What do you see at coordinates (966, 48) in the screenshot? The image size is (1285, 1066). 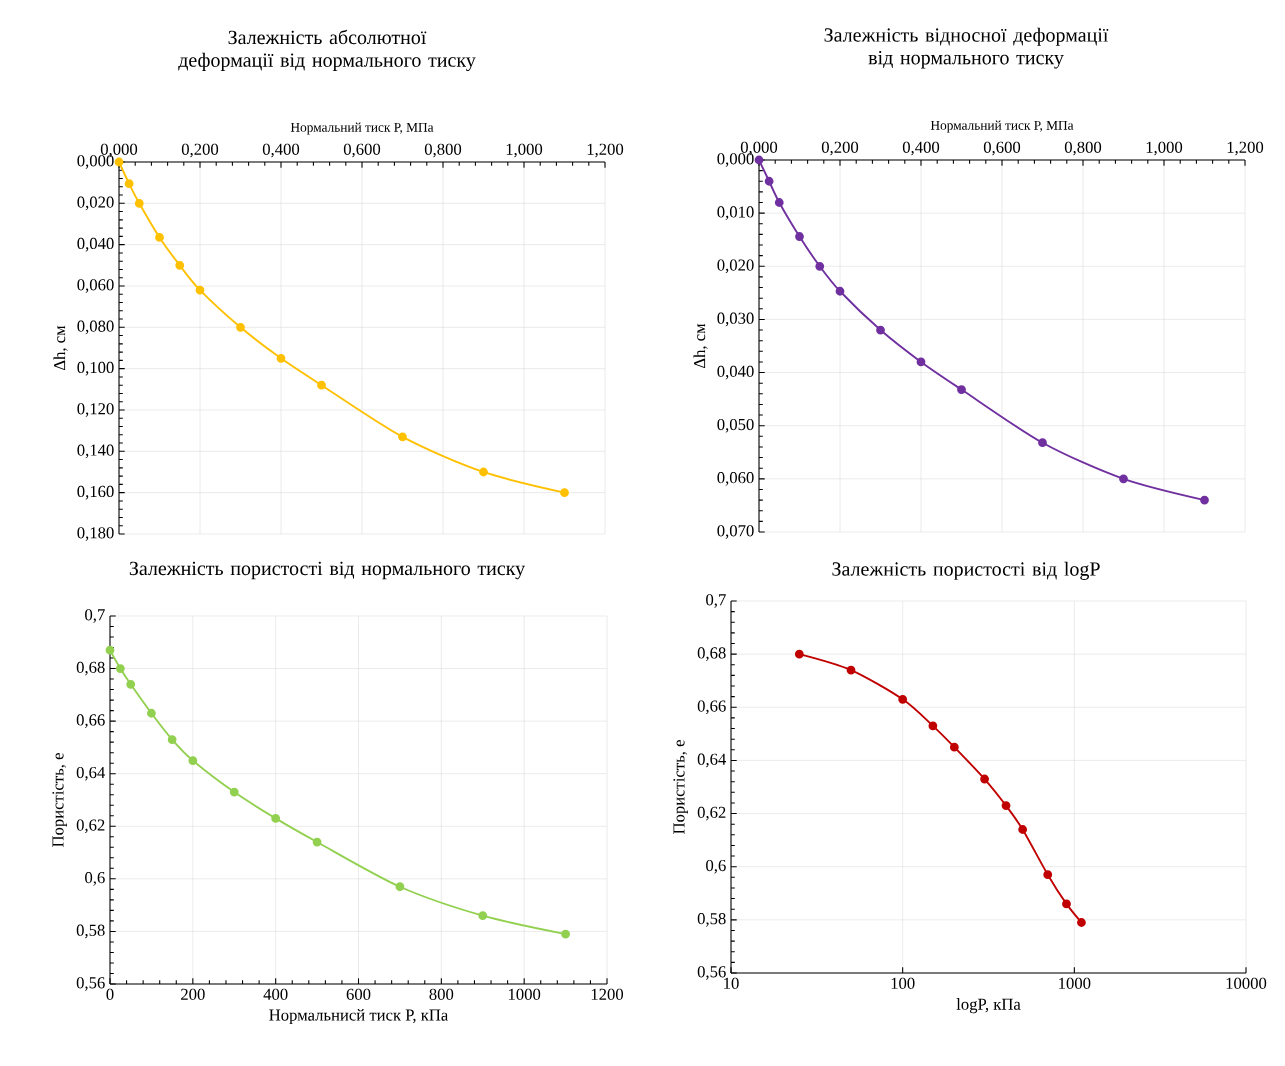 I see `chart-title: Залежність відносної деформації від нормального тиску` at bounding box center [966, 48].